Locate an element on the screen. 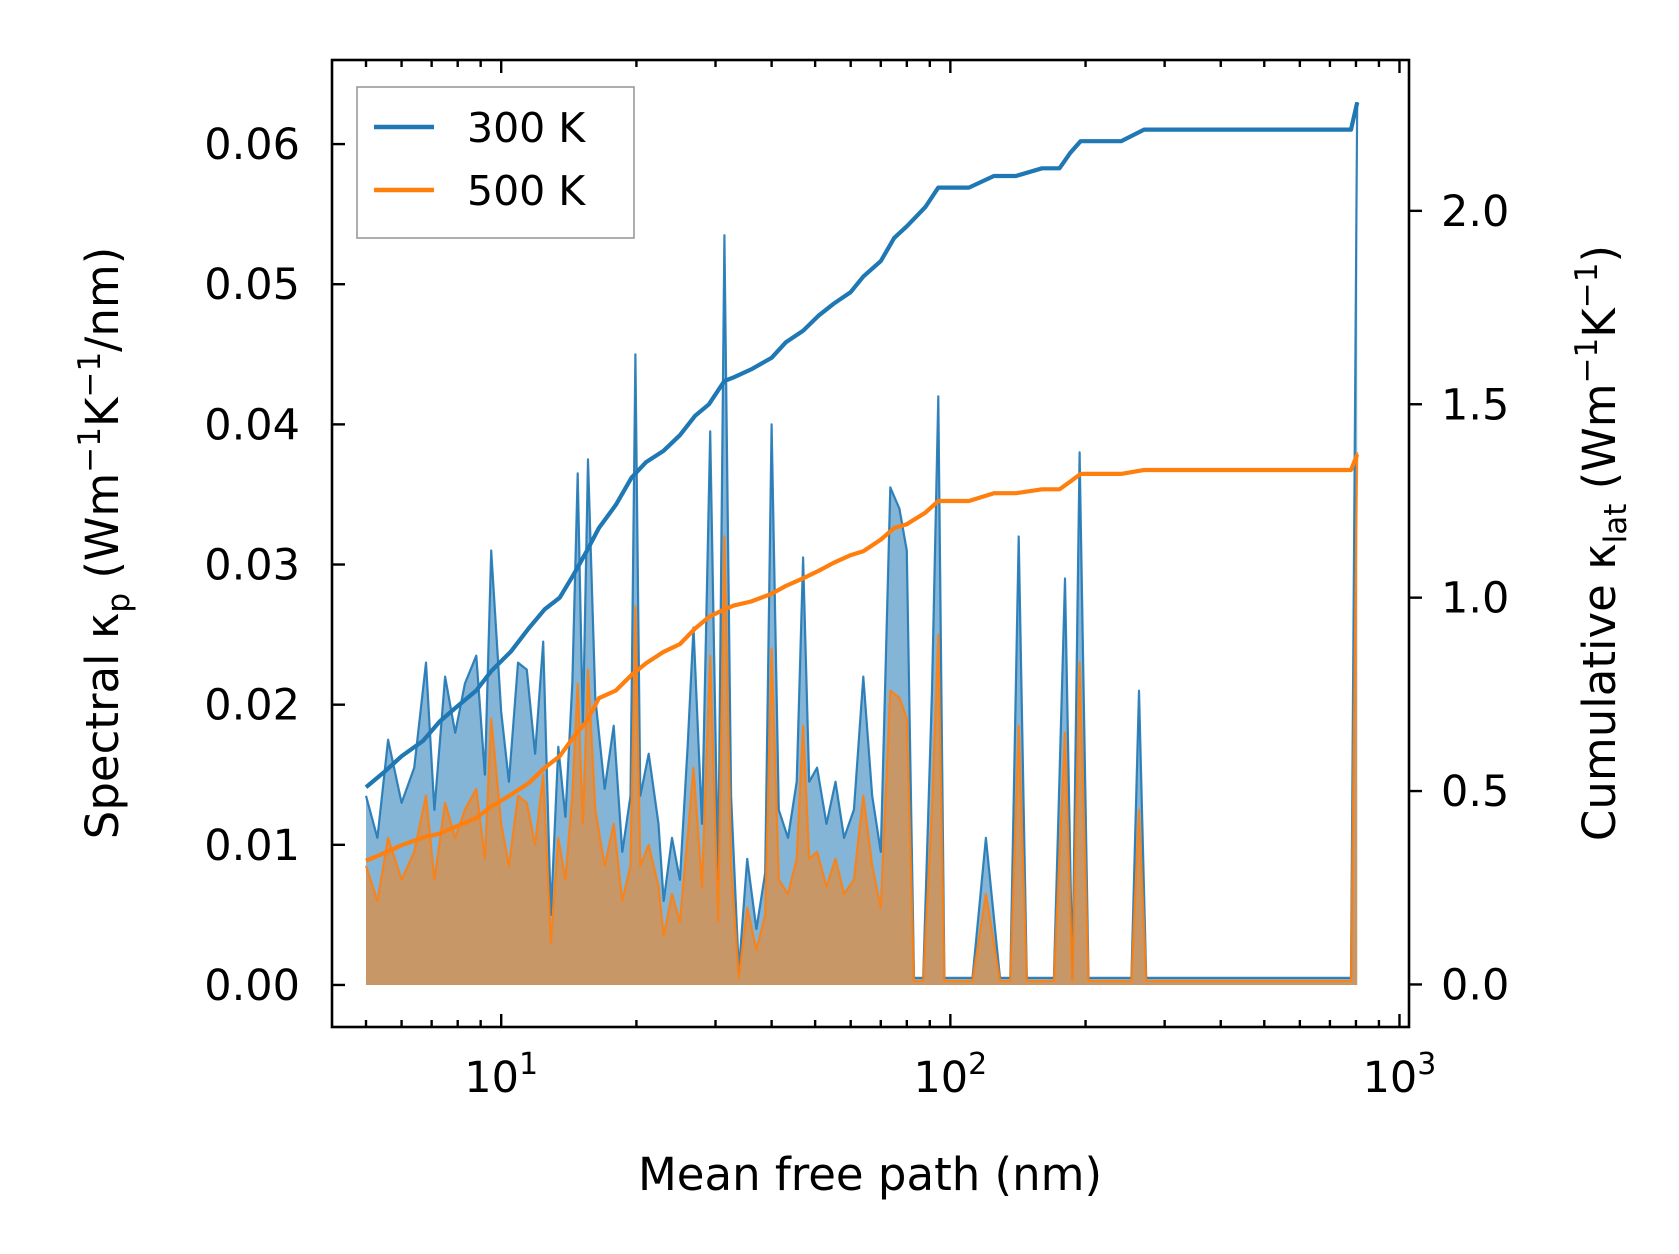 The height and width of the screenshot is (1254, 1679). x-tick-label-10: 10¹ is located at coordinates (501, 1075).